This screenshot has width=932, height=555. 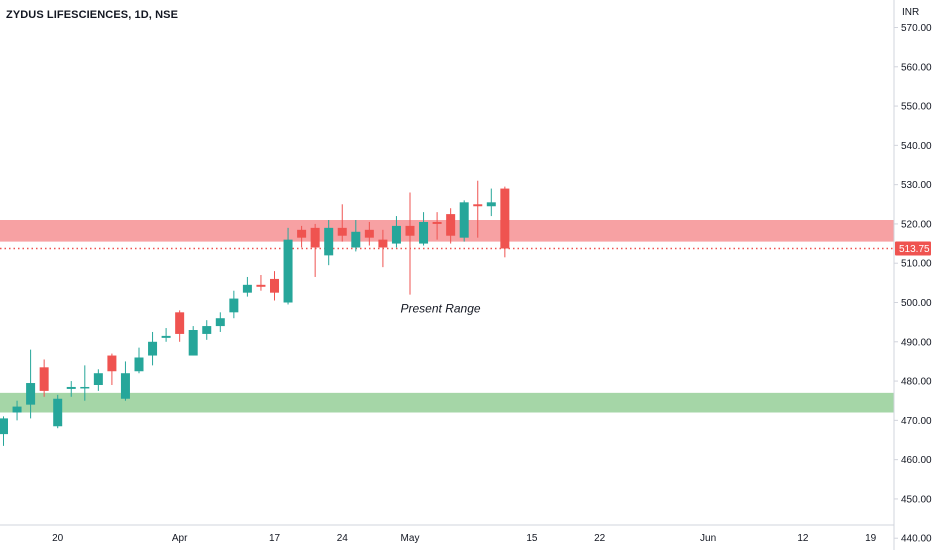 I want to click on y-tick-label: 470.00, so click(x=916, y=421).